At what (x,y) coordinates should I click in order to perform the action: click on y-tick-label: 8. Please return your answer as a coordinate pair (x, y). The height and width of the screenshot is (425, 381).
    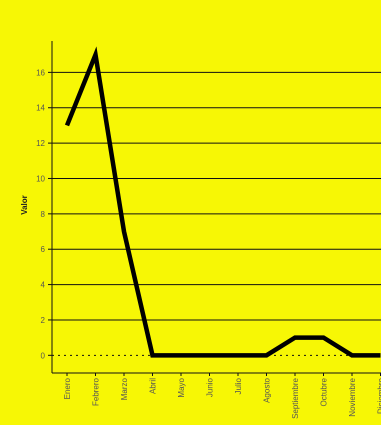
    Looking at the image, I should click on (43, 214).